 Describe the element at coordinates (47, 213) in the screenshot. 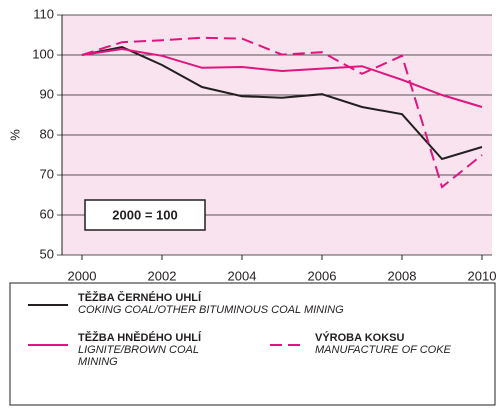

I see `y-tick-label: 60` at that location.